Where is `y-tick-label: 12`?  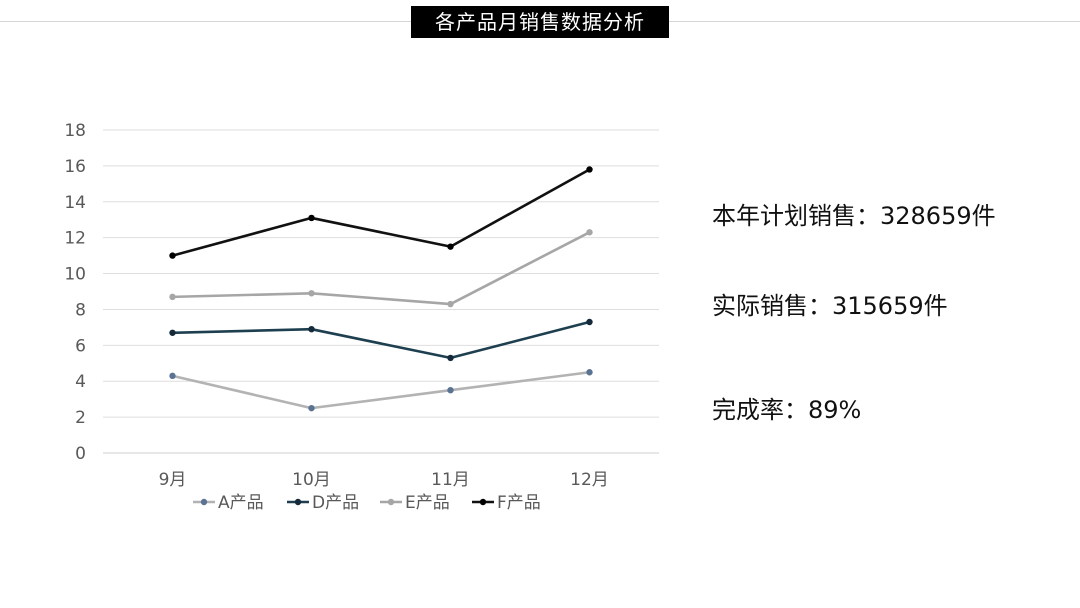
y-tick-label: 12 is located at coordinates (75, 239).